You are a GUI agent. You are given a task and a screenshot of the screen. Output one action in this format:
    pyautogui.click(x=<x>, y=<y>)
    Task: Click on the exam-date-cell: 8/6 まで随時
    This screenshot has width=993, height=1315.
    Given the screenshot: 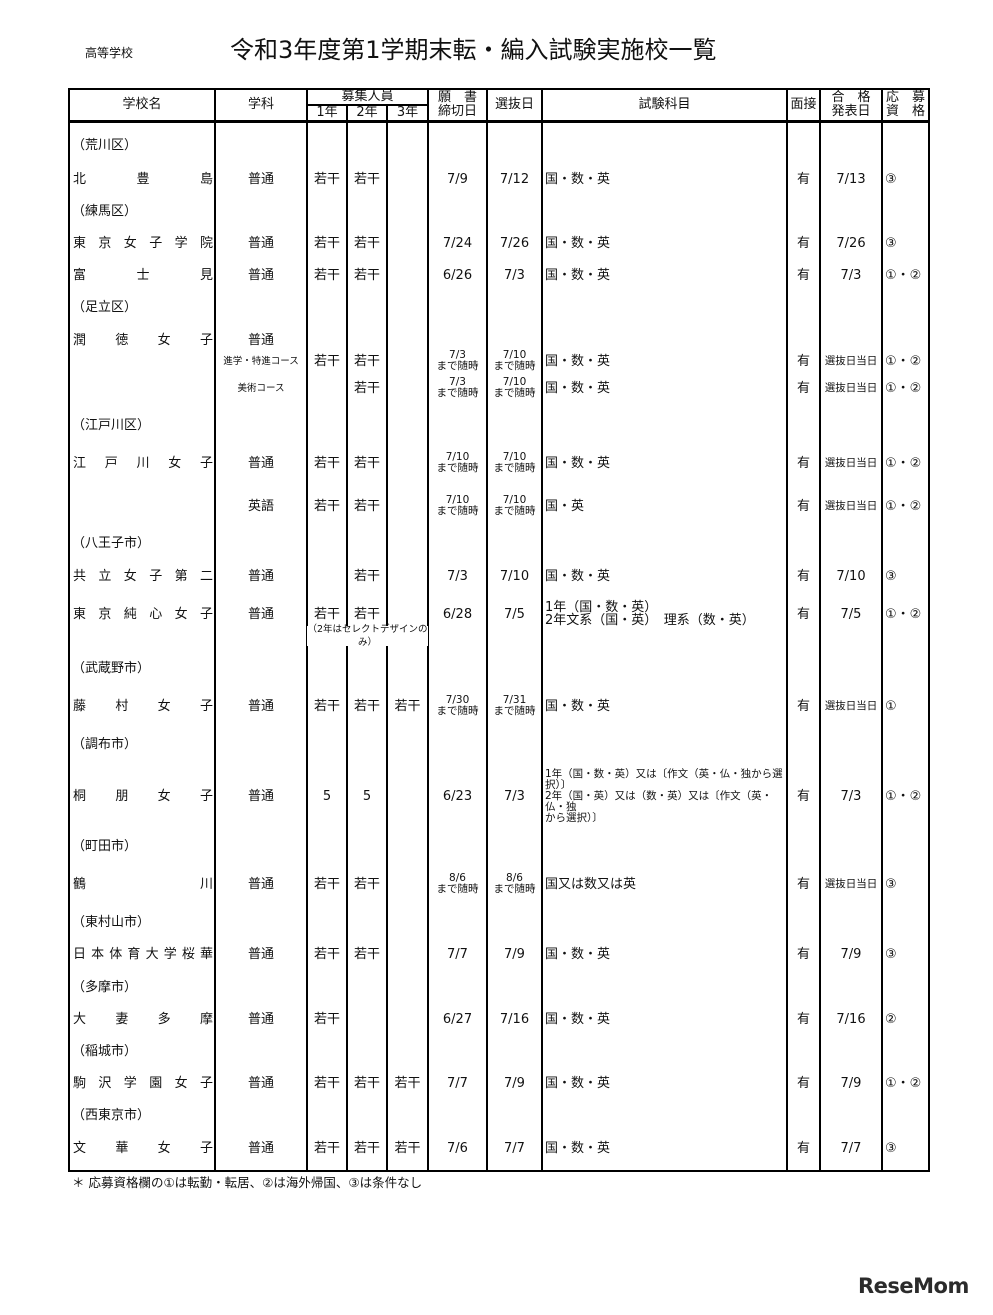 What is the action you would take?
    pyautogui.click(x=514, y=883)
    